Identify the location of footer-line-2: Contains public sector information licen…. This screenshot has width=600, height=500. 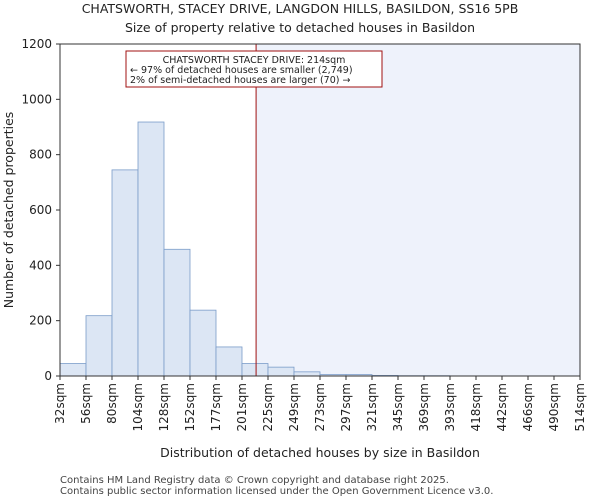
(276, 491).